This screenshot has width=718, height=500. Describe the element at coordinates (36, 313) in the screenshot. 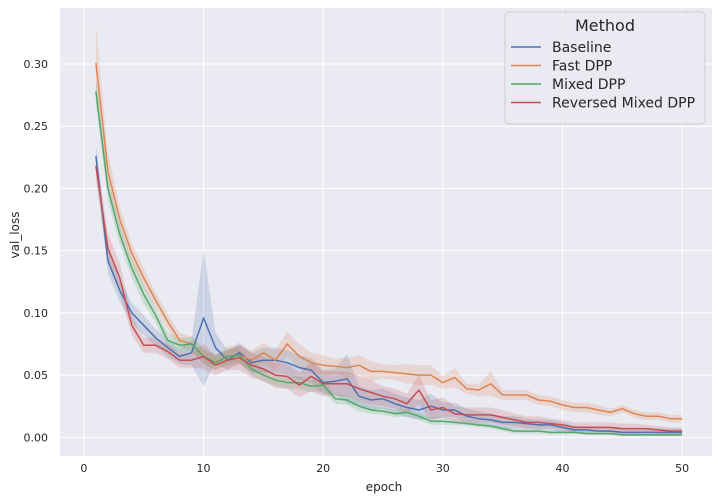

I see `y-tick-label: 0.10` at that location.